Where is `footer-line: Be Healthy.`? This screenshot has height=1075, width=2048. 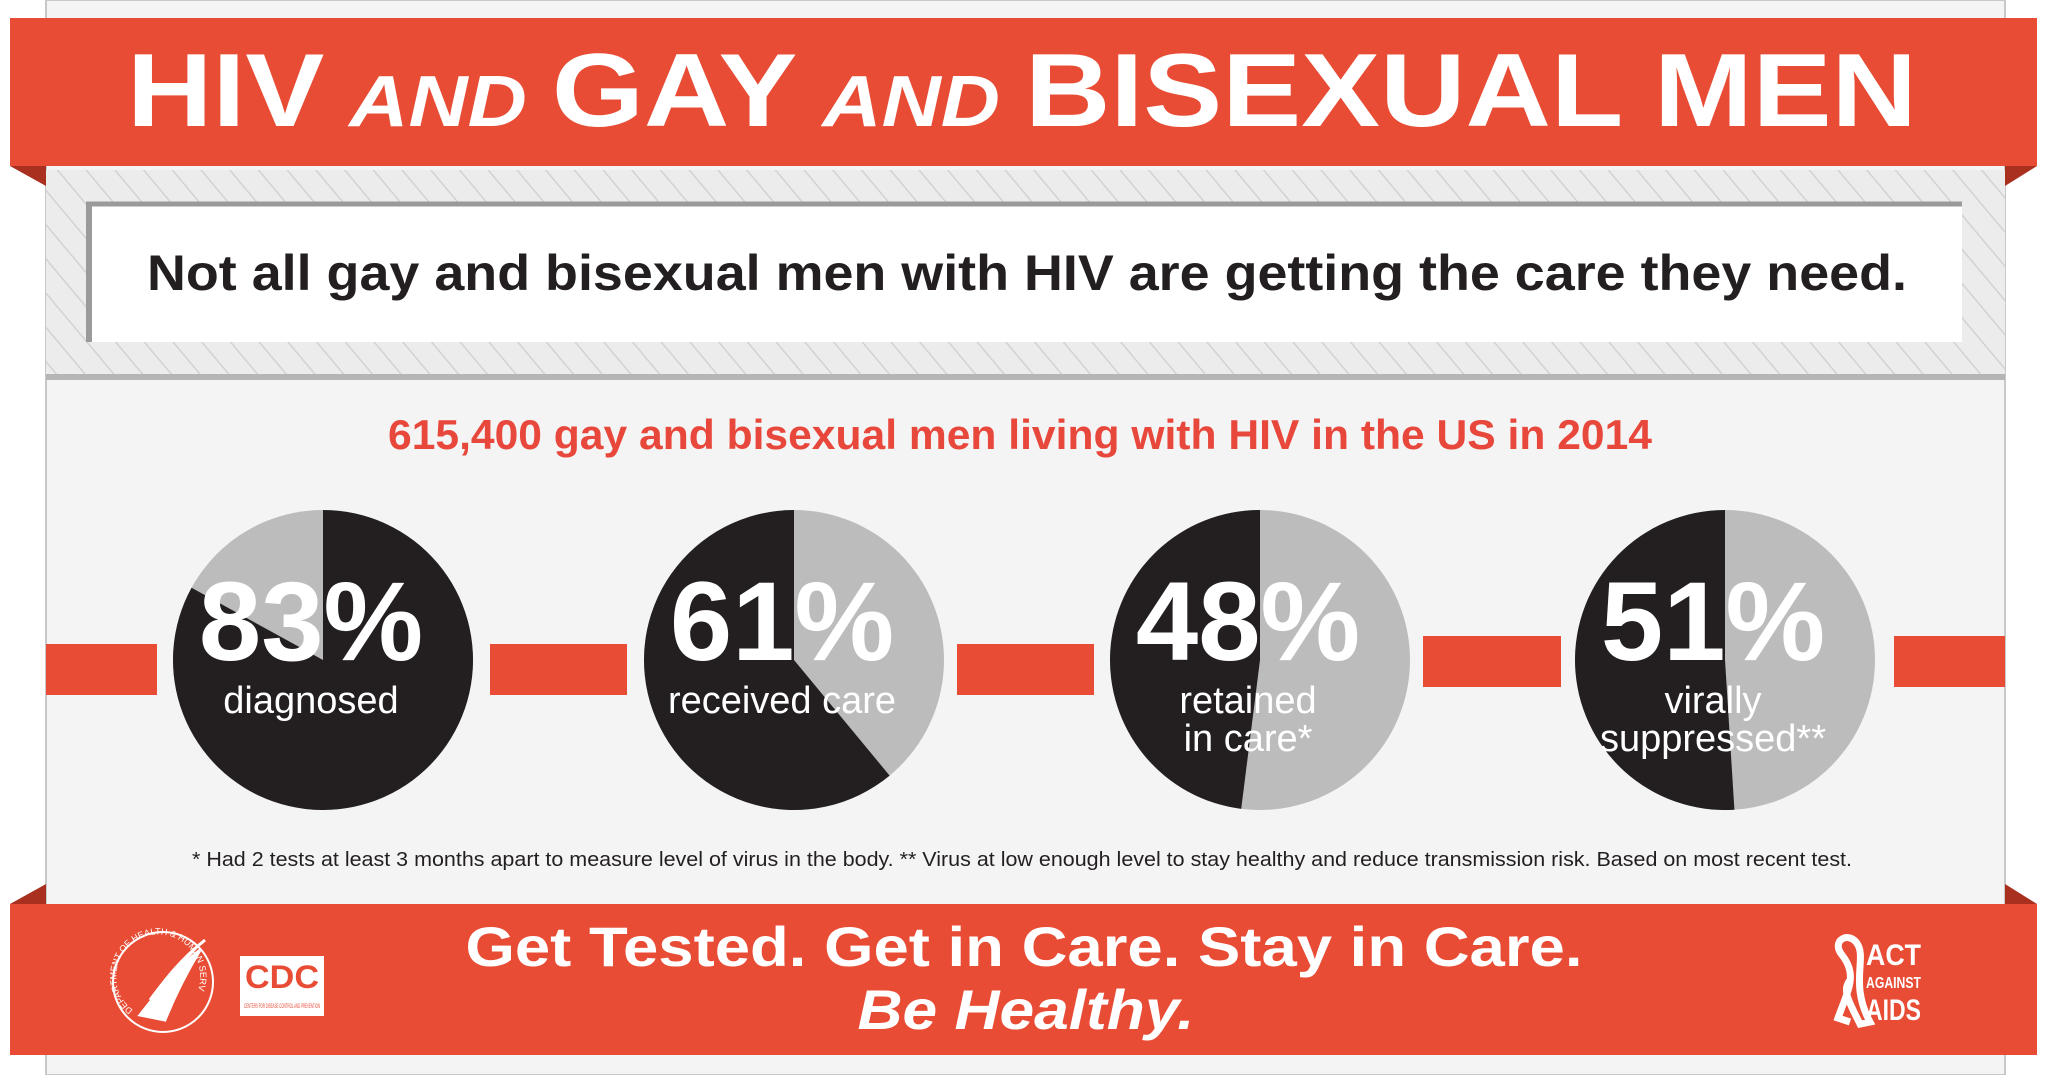 footer-line: Be Healthy. is located at coordinates (1026, 1009).